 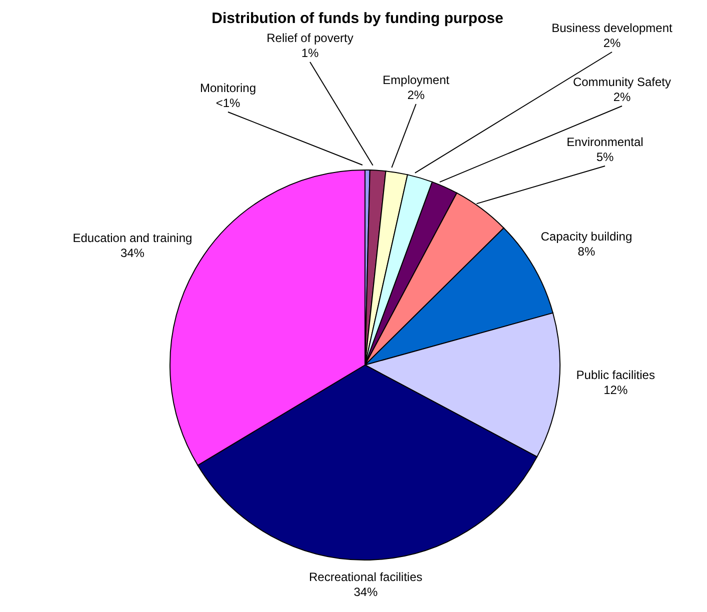 I want to click on slice-label: Community Safety, so click(x=622, y=82).